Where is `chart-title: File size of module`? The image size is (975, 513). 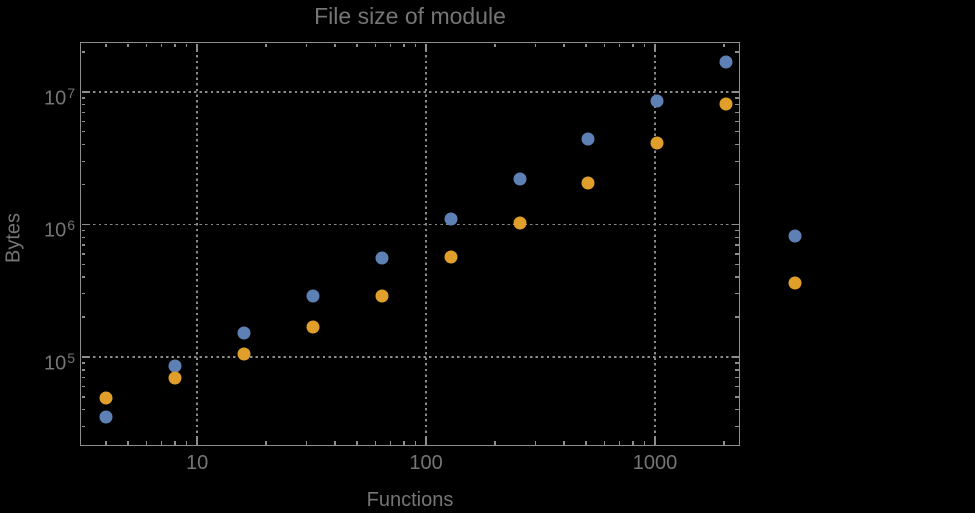 chart-title: File size of module is located at coordinates (410, 16).